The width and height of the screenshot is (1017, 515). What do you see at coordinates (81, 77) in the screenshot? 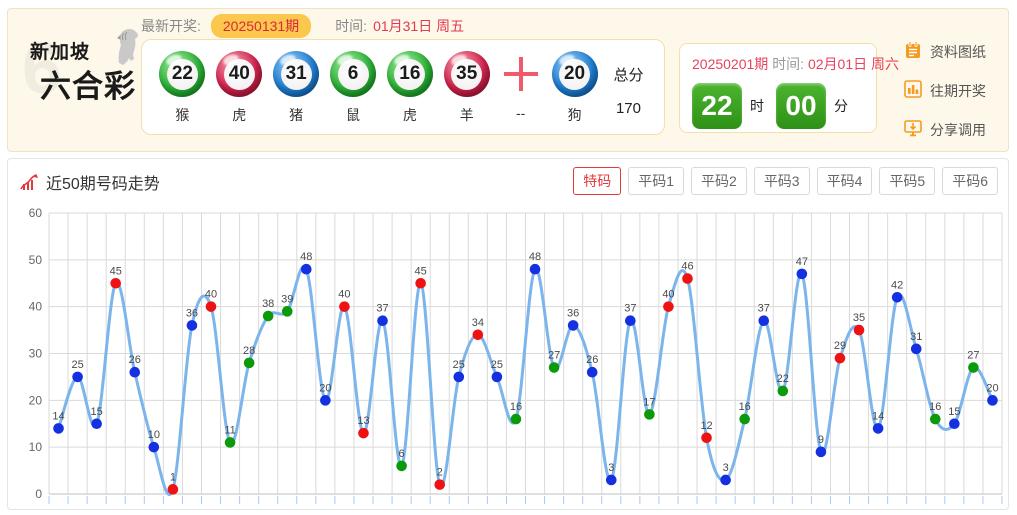
I see `site-logo: 6 新加坡 六合彩` at bounding box center [81, 77].